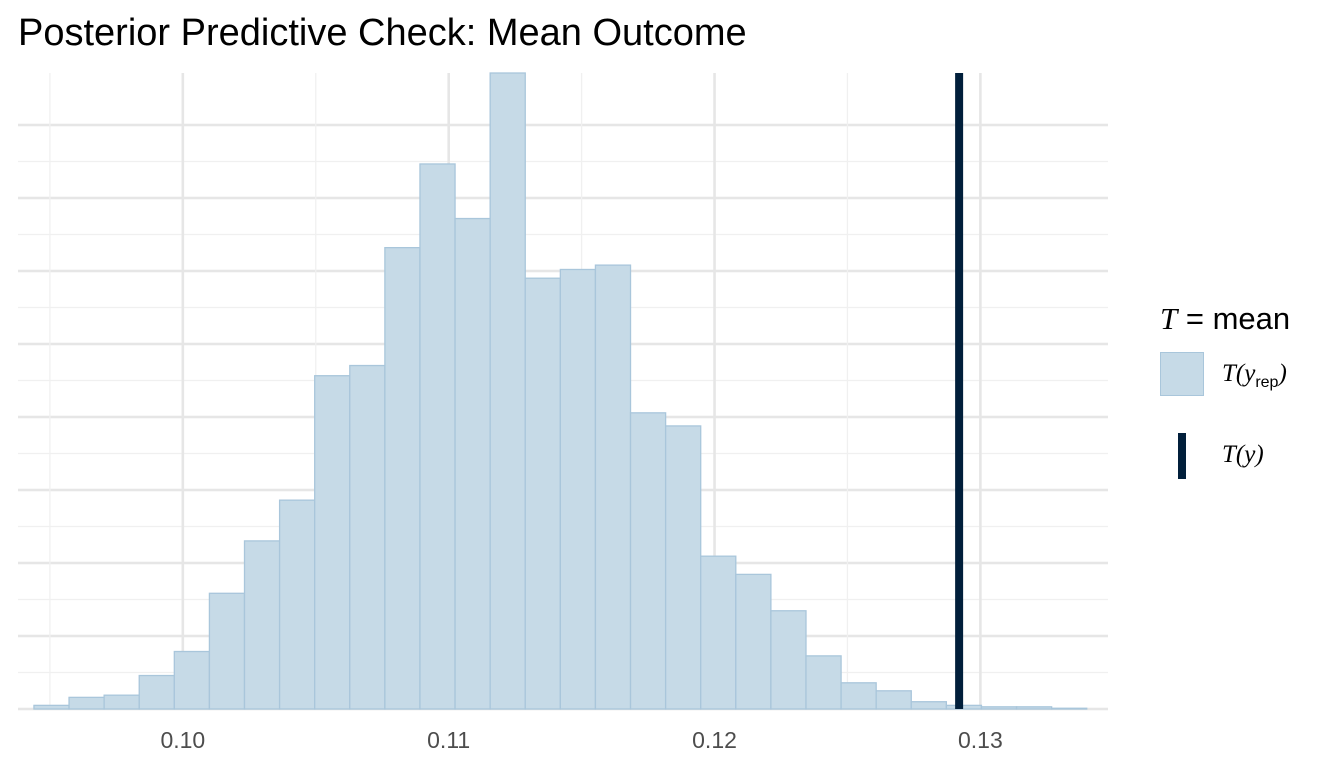 This screenshot has height=768, width=1344. What do you see at coordinates (448, 740) in the screenshot?
I see `x-tick-label: 0.11` at bounding box center [448, 740].